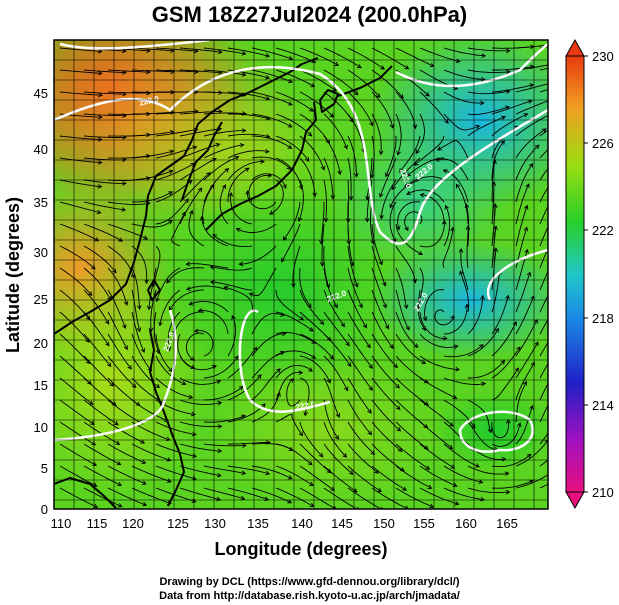 The height and width of the screenshot is (605, 619). What do you see at coordinates (603, 492) in the screenshot?
I see `colorbar-label: 210` at bounding box center [603, 492].